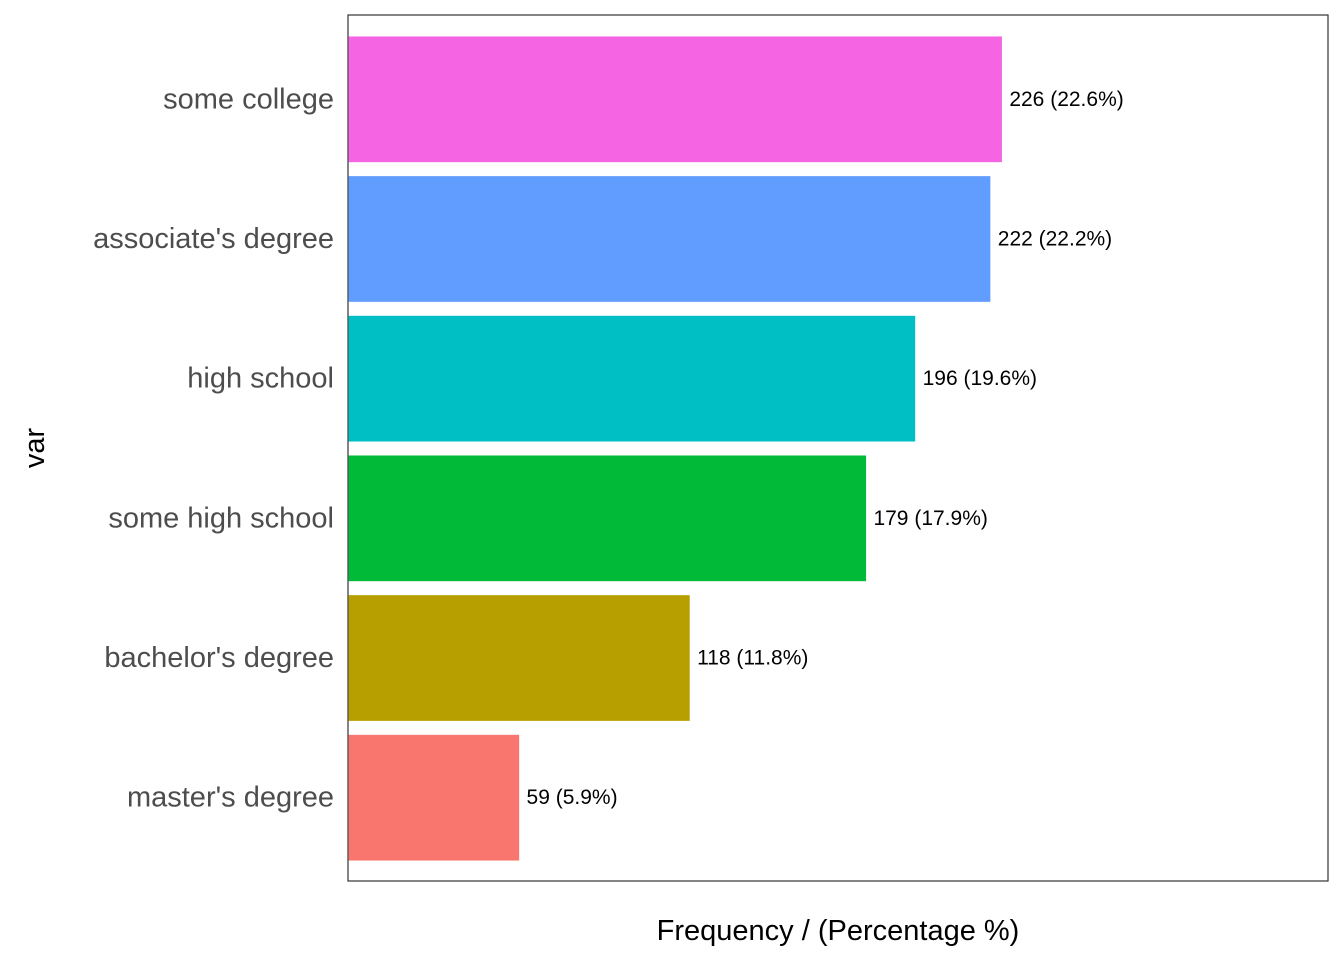 The image size is (1344, 965). Describe the element at coordinates (434, 797) in the screenshot. I see `bar-master-s-degree` at that location.